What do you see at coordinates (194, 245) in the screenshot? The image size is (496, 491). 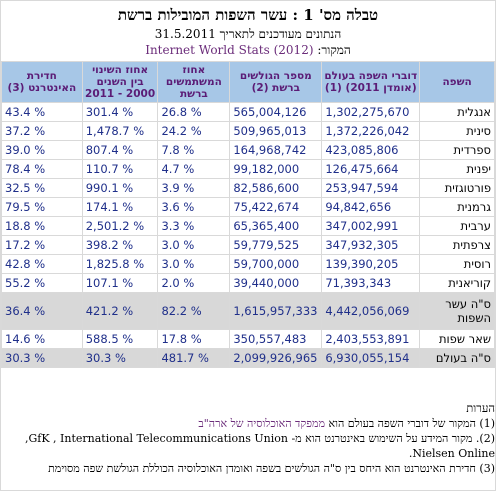 I see `cell-share: 3.0 %` at bounding box center [194, 245].